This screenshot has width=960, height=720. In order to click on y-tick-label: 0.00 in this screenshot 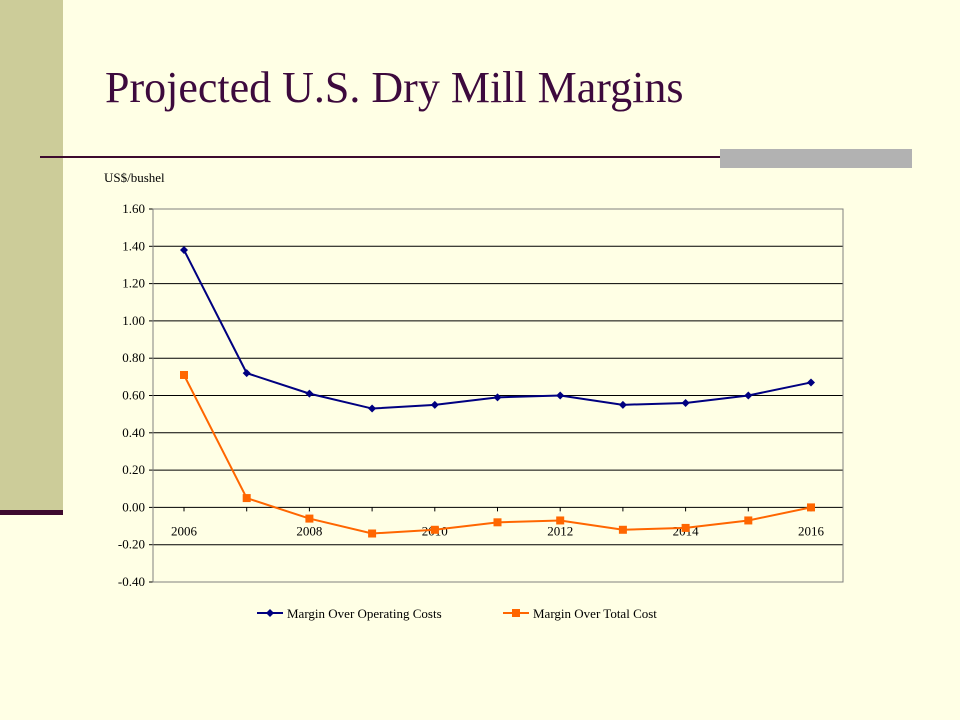, I will do `click(133, 506)`.